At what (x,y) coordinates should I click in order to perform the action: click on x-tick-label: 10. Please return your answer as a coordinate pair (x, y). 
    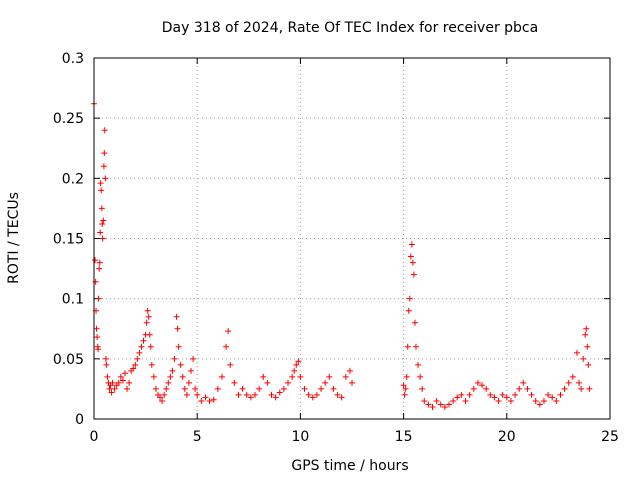
    Looking at the image, I should click on (300, 437).